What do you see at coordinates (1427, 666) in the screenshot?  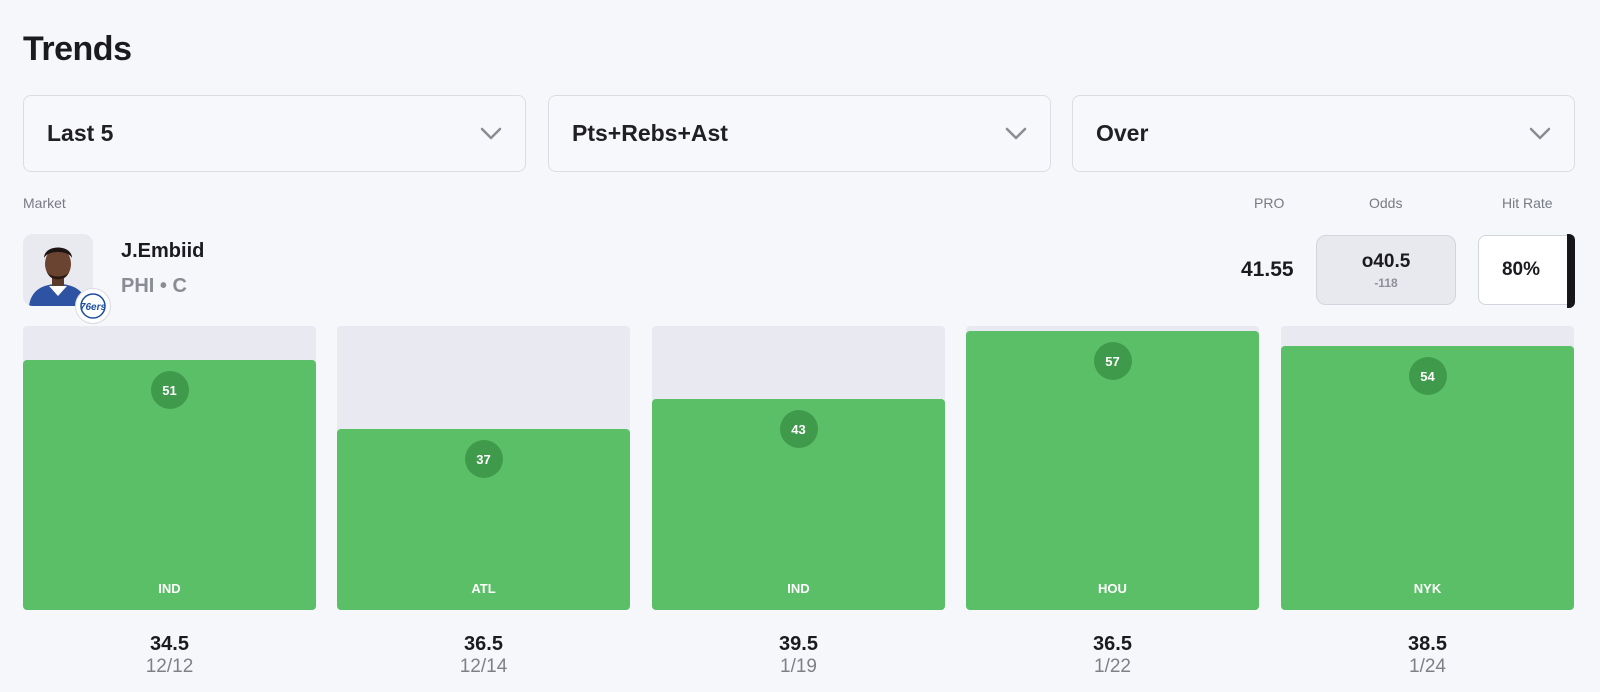 I see `bar-date-label: 1/24` at bounding box center [1427, 666].